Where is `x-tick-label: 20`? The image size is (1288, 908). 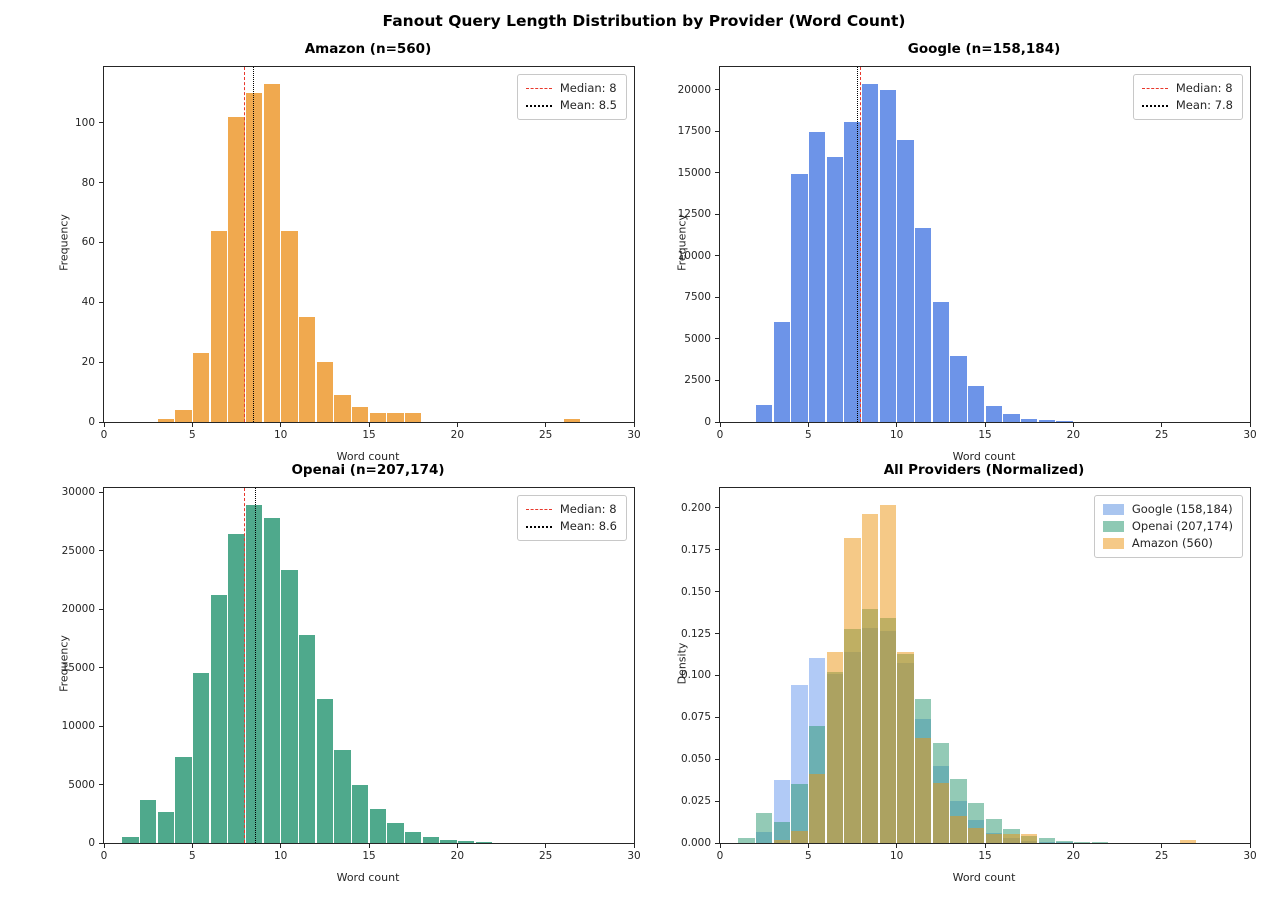 x-tick-label: 20 is located at coordinates (1073, 856).